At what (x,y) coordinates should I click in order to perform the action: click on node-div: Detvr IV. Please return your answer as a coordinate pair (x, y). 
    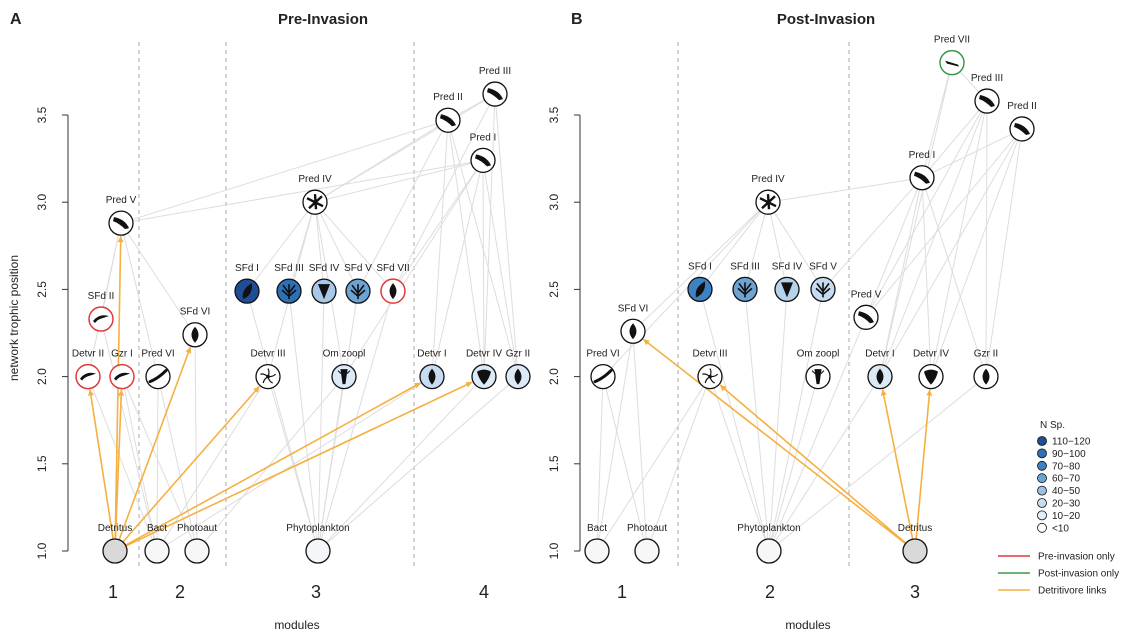
    Looking at the image, I should click on (484, 369).